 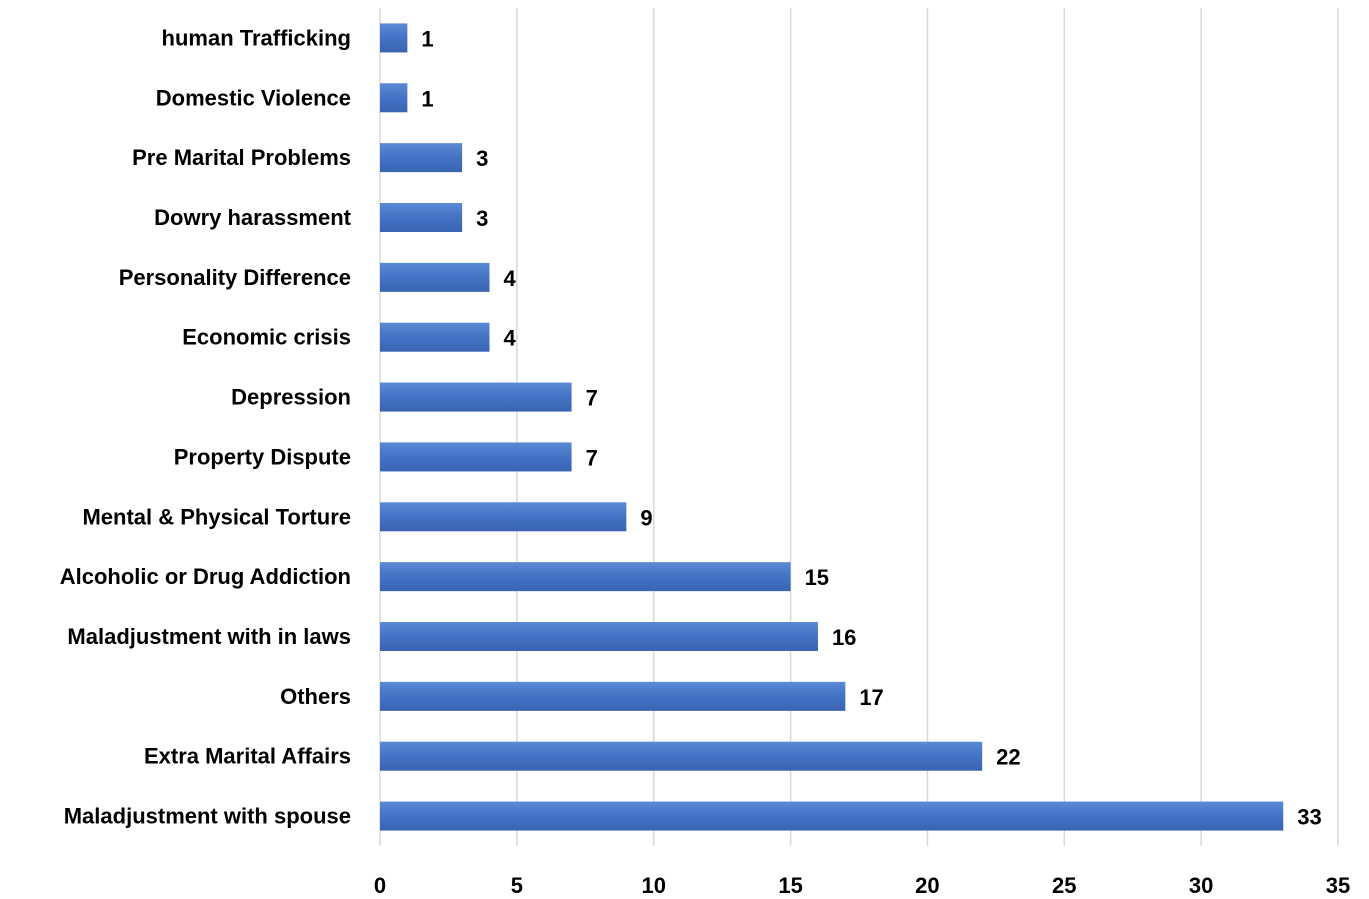 What do you see at coordinates (253, 217) in the screenshot?
I see `category-label-3: Dowry harassment` at bounding box center [253, 217].